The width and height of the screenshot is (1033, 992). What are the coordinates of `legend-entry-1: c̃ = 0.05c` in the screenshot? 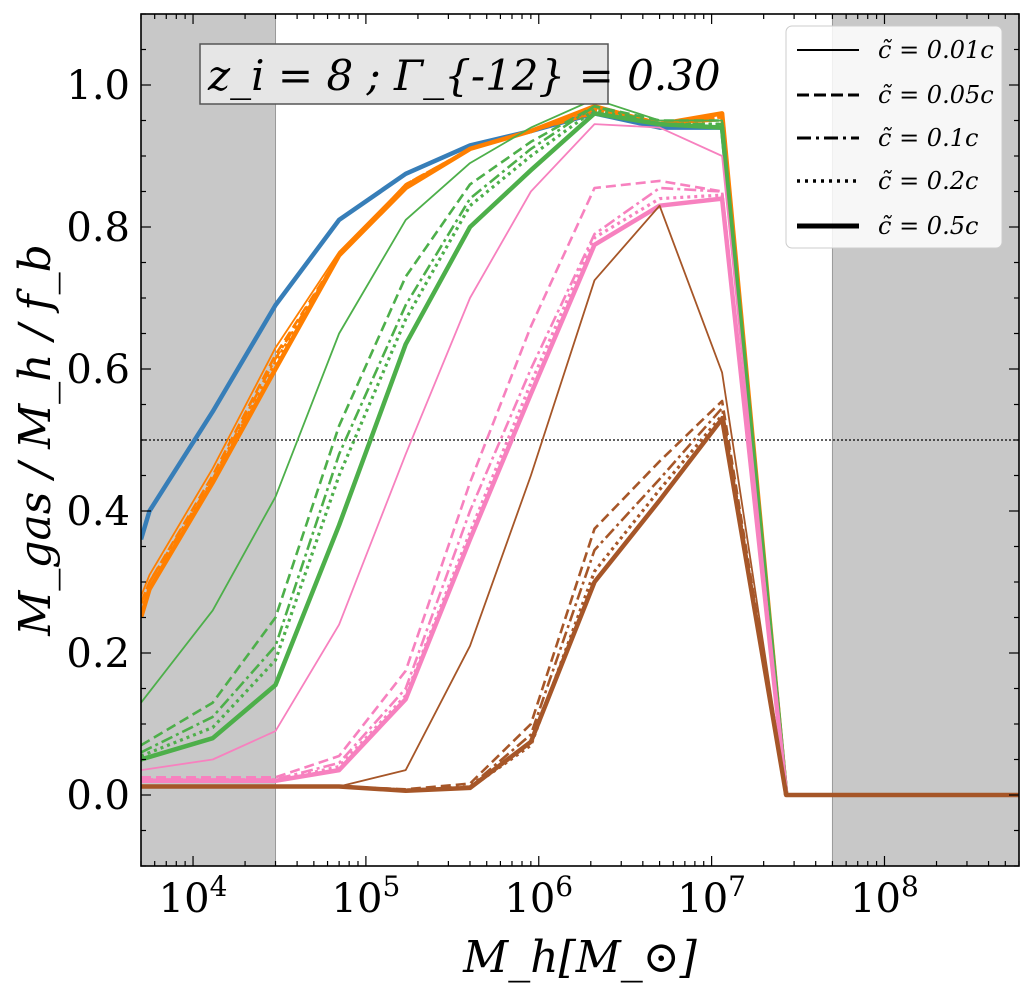 It's located at (936, 95).